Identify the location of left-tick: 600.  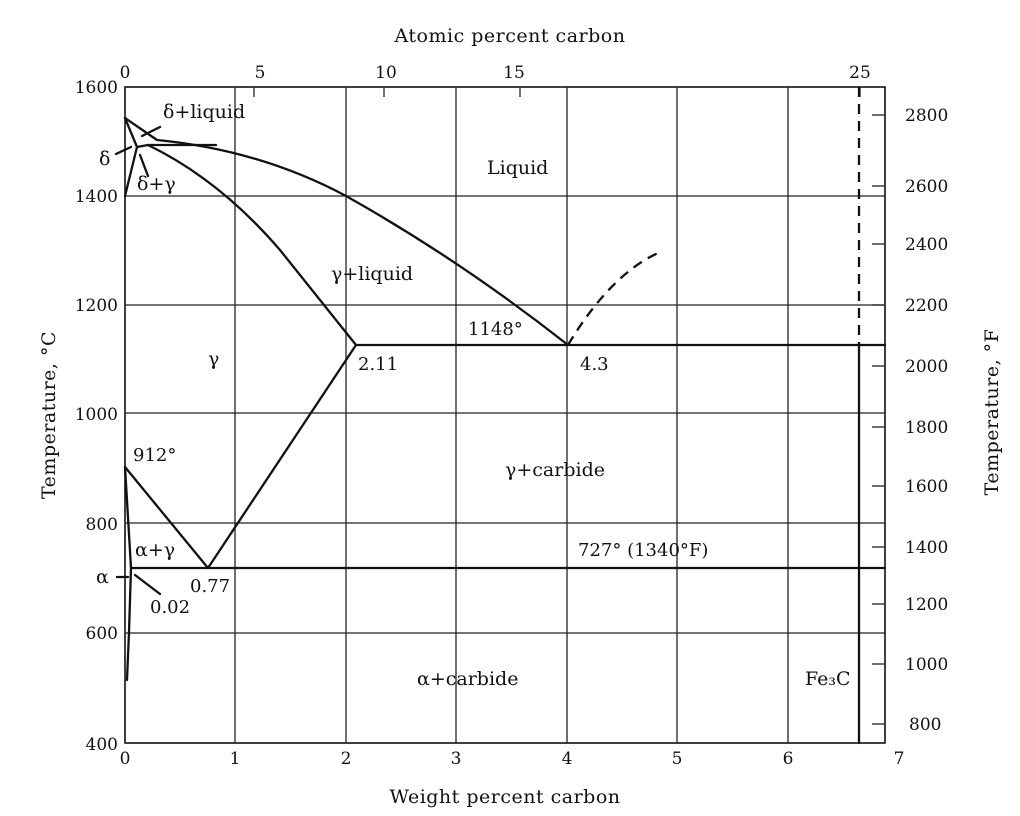
(102, 634).